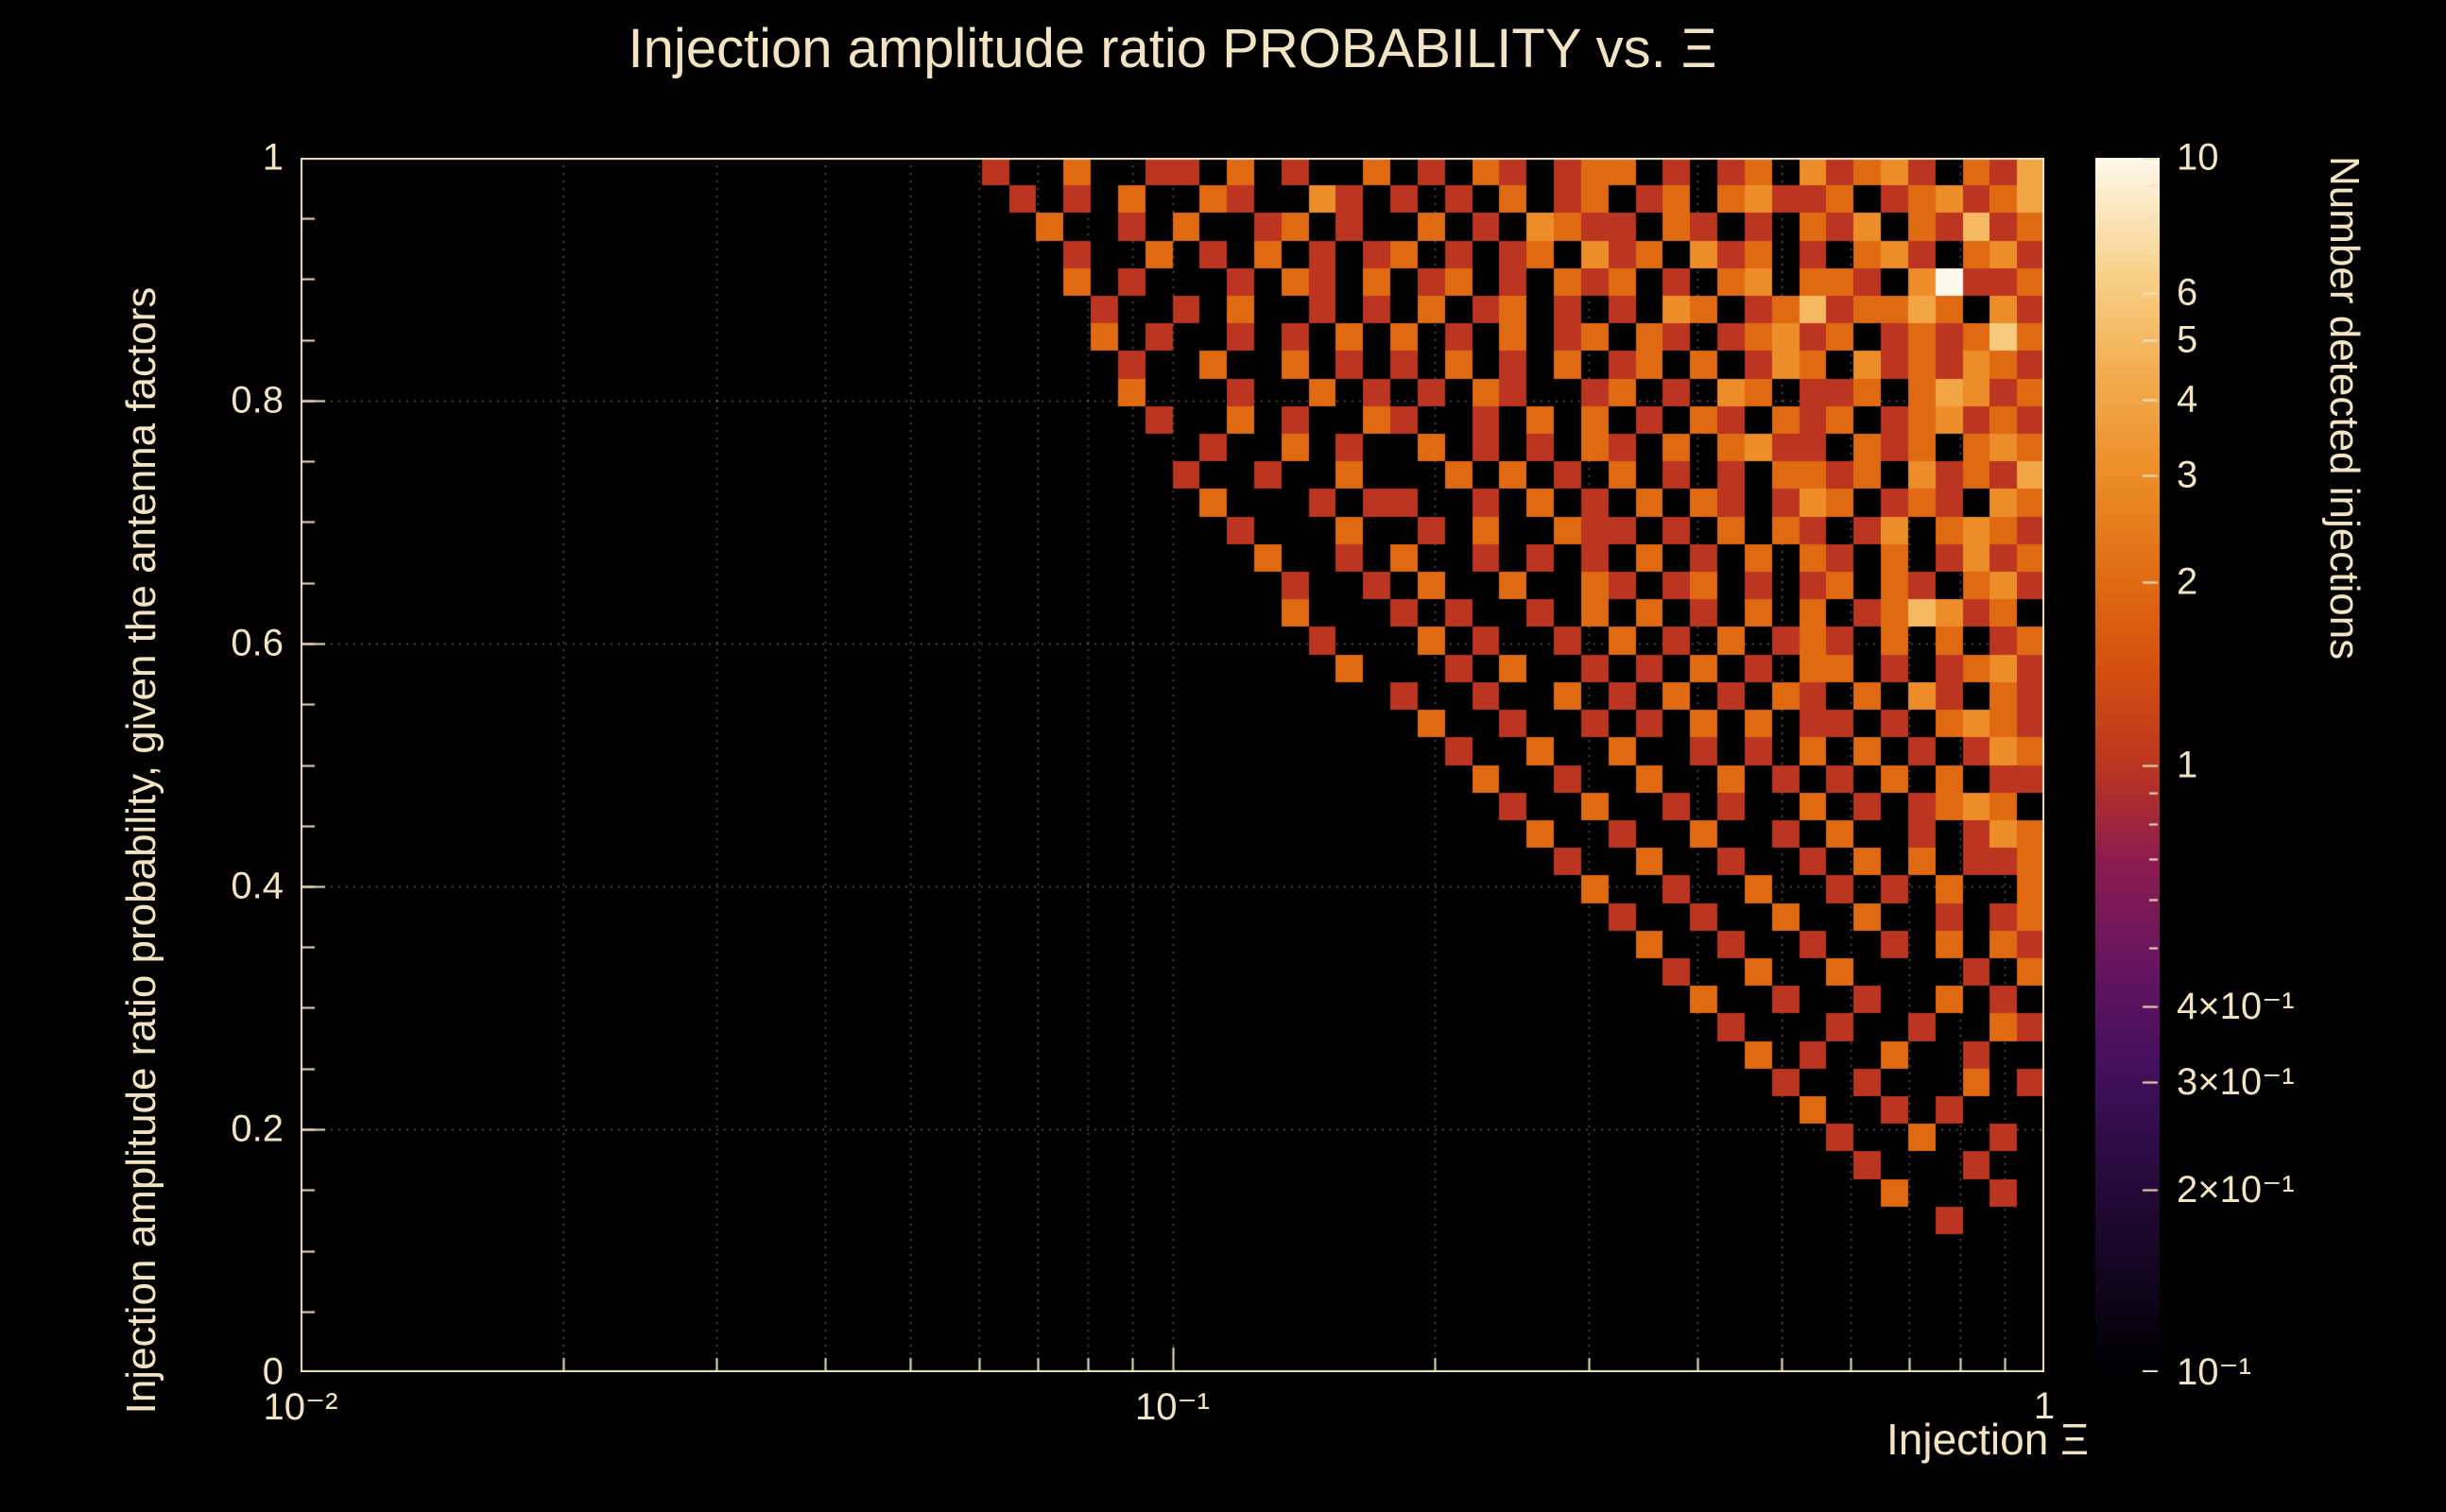 The height and width of the screenshot is (1512, 2446). I want to click on colorbar-tick-label: 10⁻¹, so click(2214, 1372).